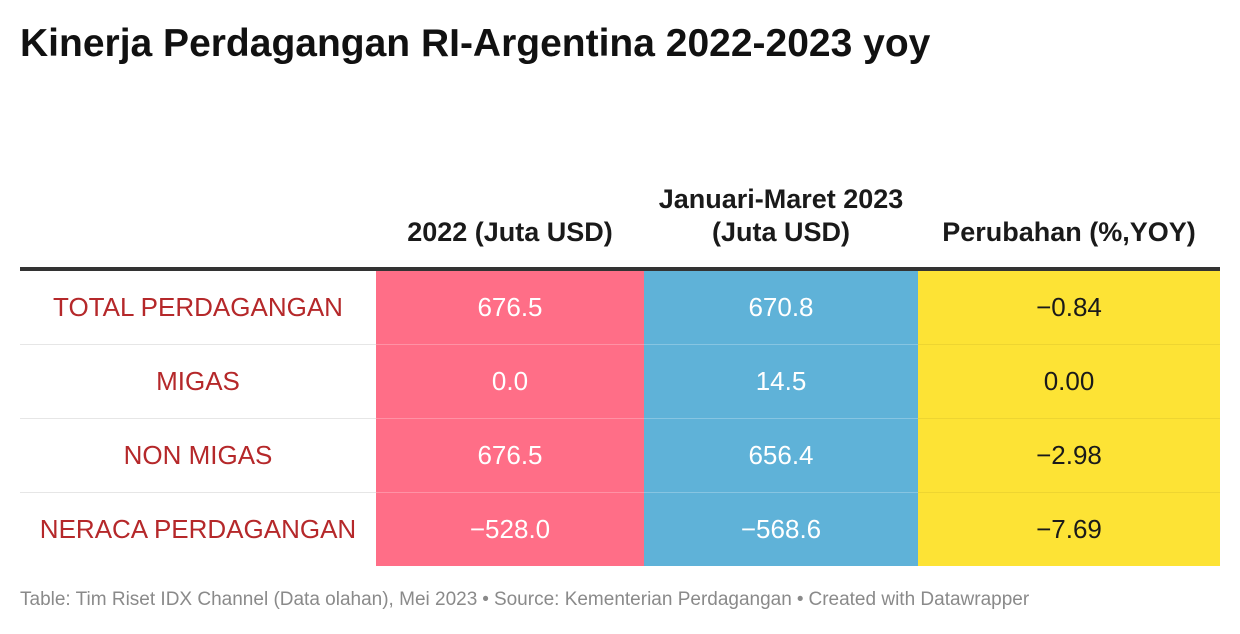 Image resolution: width=1240 pixels, height=634 pixels. Describe the element at coordinates (1069, 529) in the screenshot. I see `table-cell: −7.69` at that location.